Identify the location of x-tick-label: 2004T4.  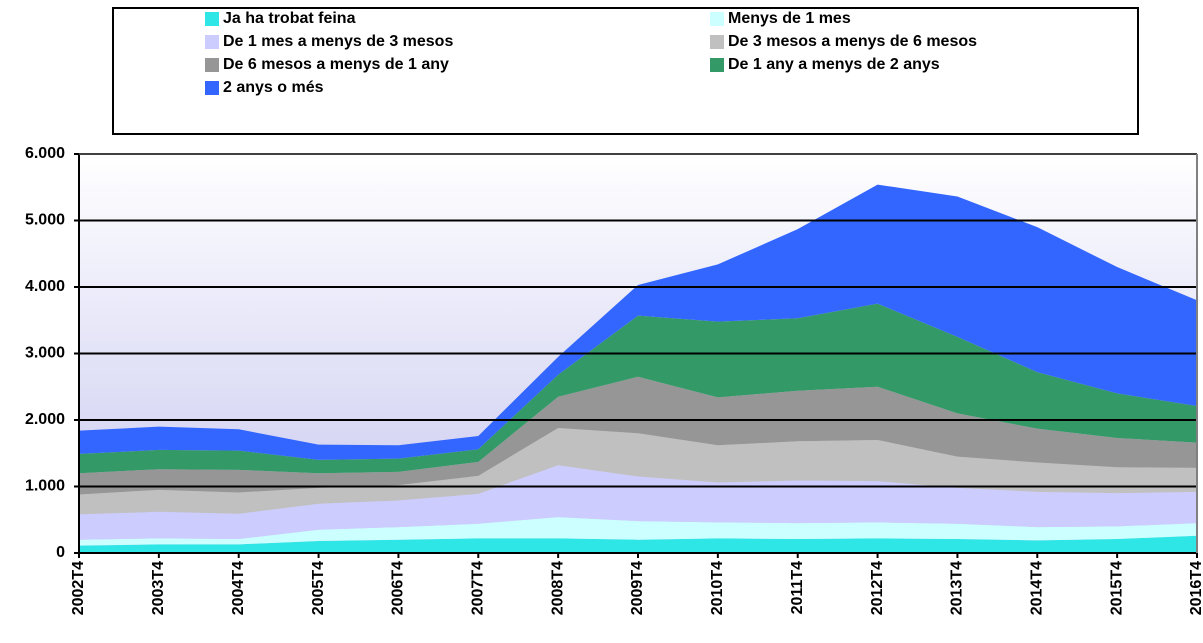
(238, 588).